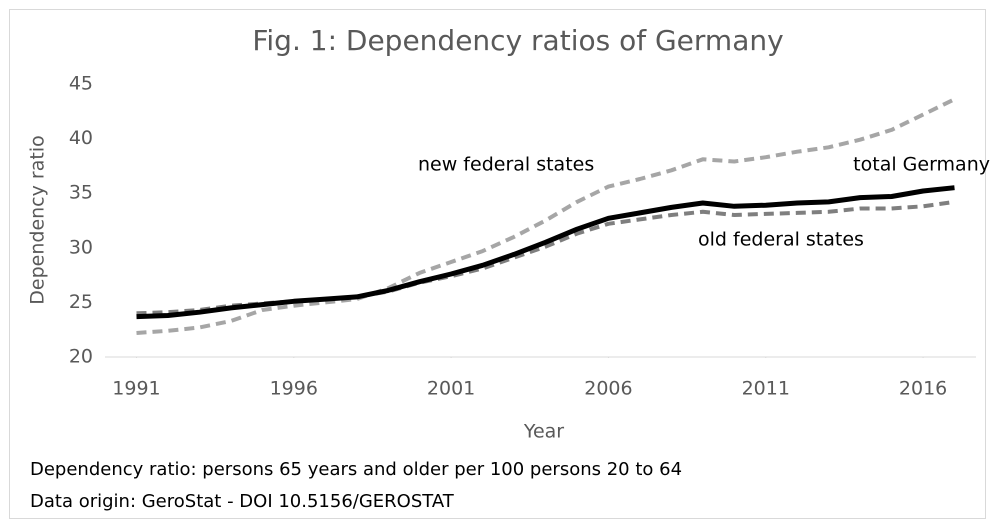 The height and width of the screenshot is (528, 996). What do you see at coordinates (81, 302) in the screenshot?
I see `y-tick-label: 25` at bounding box center [81, 302].